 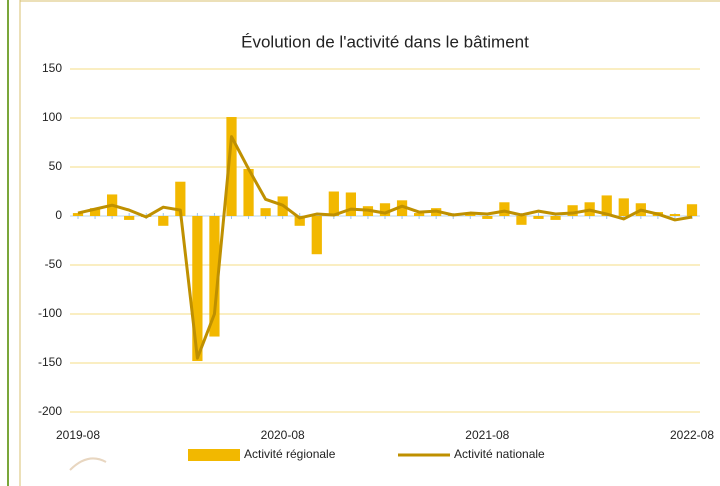 I want to click on y-tick-label: -150, so click(x=50, y=362).